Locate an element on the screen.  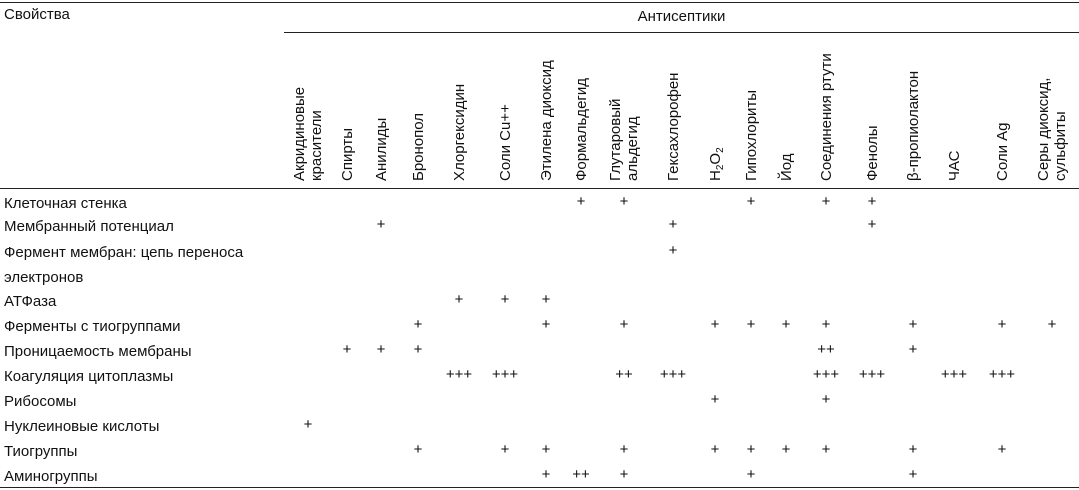
row-label: АТФаза is located at coordinates (30, 301).